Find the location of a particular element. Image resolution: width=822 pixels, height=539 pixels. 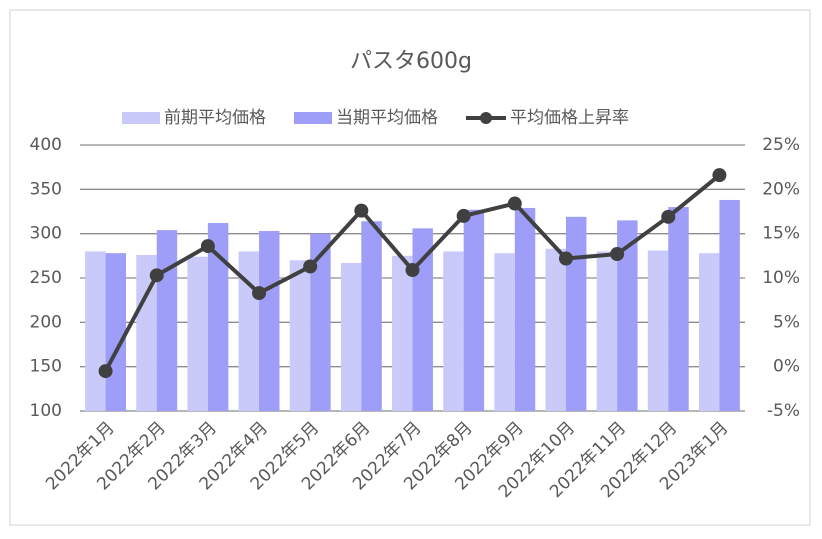

legend-label: 当期平均価格 is located at coordinates (387, 118).